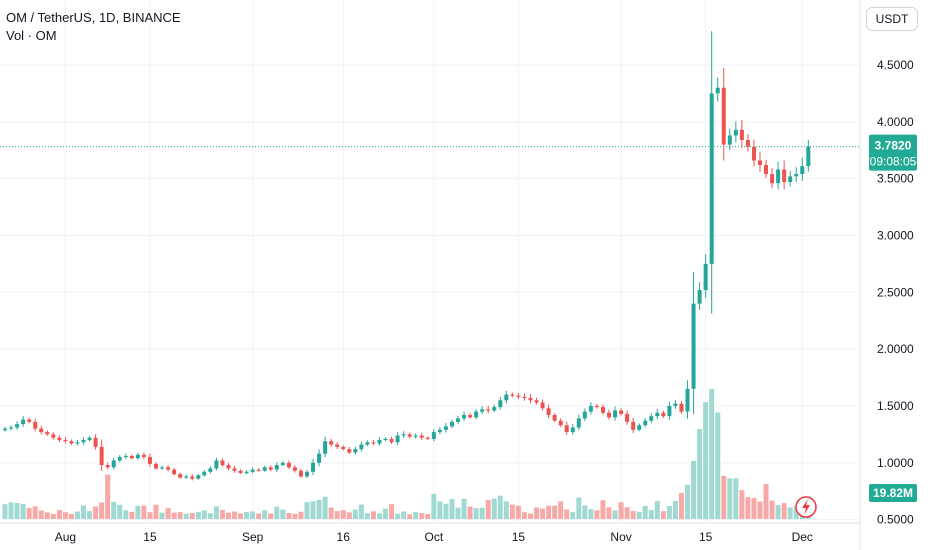 Image resolution: width=932 pixels, height=550 pixels. I want to click on currency-button: USDT, so click(892, 19).